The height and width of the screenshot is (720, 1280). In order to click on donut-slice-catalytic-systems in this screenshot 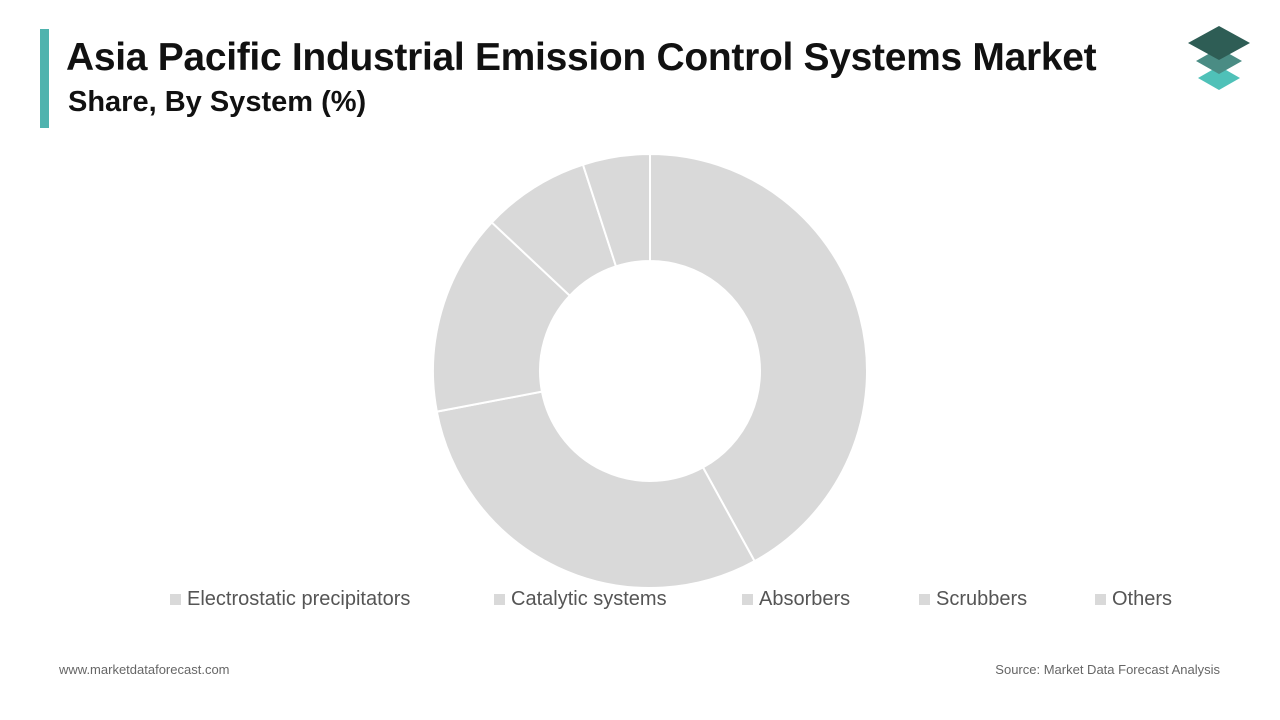, I will do `click(595, 489)`.